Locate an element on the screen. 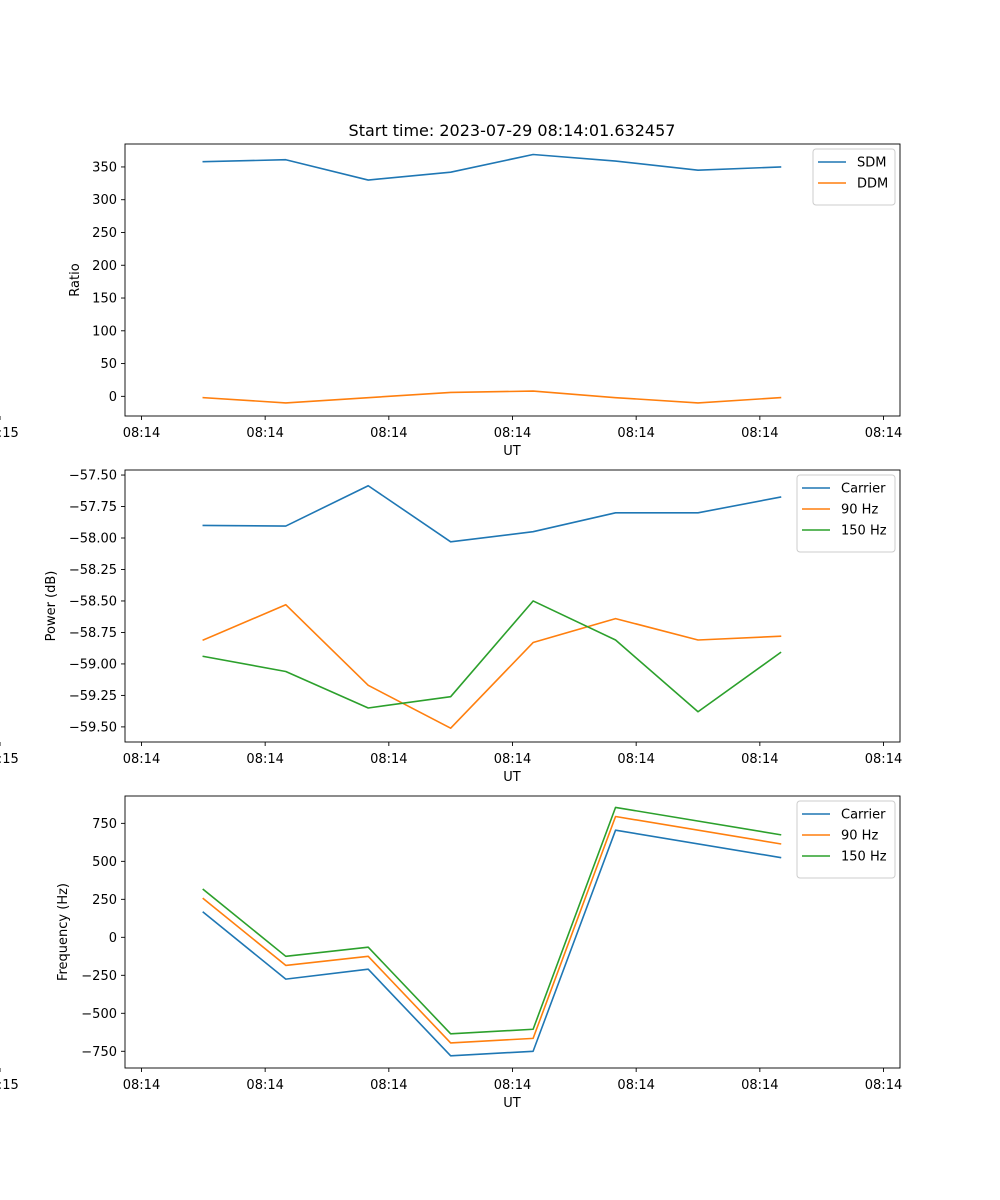 This screenshot has height=1200, width=1000. y-tick-label: −58.25 is located at coordinates (93, 570).